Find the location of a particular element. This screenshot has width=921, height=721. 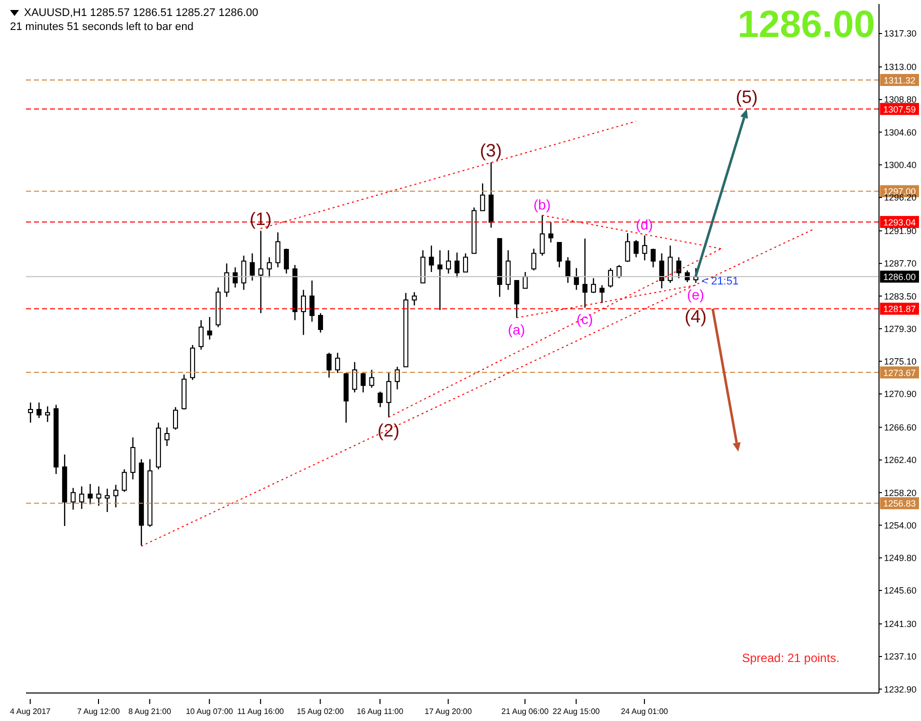

ref-line-label: 1307.59 is located at coordinates (899, 109).